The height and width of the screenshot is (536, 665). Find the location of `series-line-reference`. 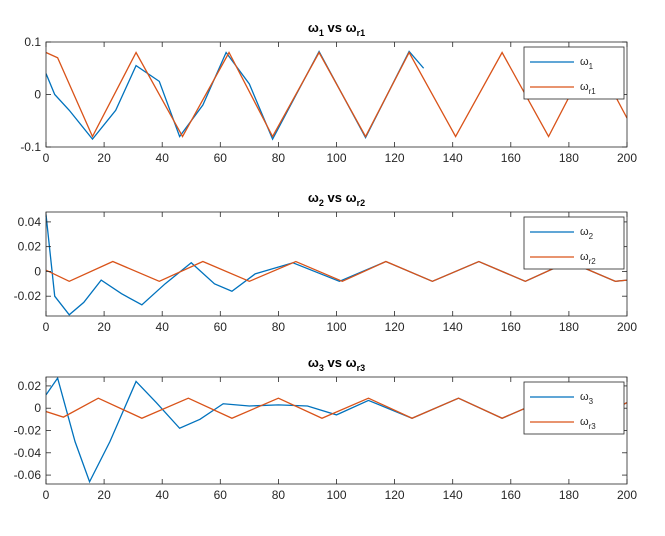

series-line-reference is located at coordinates (336, 95).